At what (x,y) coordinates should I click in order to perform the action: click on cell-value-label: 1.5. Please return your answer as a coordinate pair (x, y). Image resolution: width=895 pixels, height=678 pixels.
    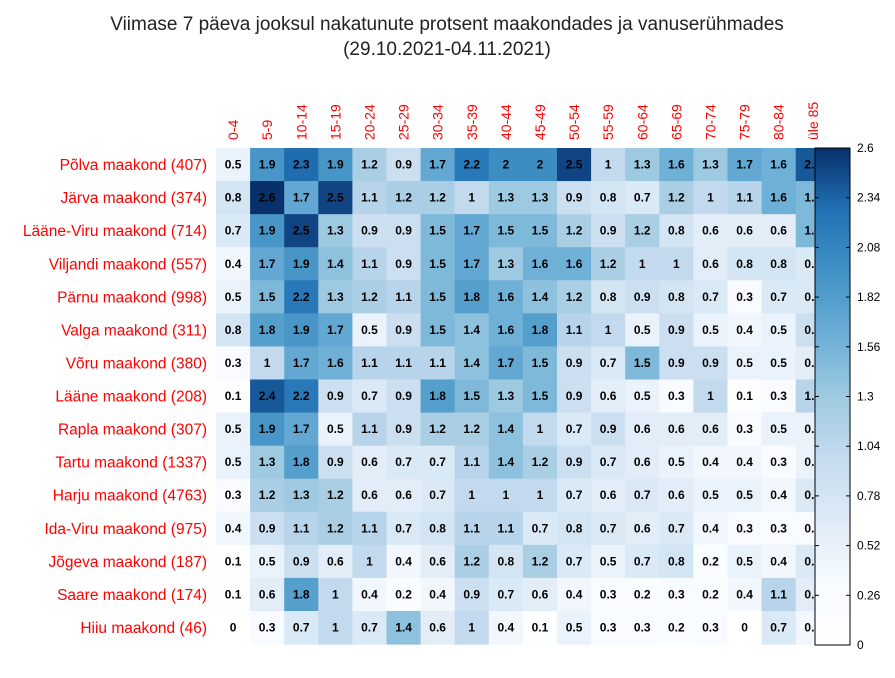
    Looking at the image, I should click on (506, 231).